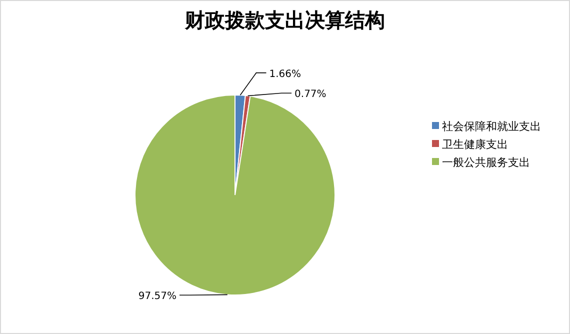 The height and width of the screenshot is (334, 570). What do you see at coordinates (157, 296) in the screenshot?
I see `data-label: 97.57%` at bounding box center [157, 296].